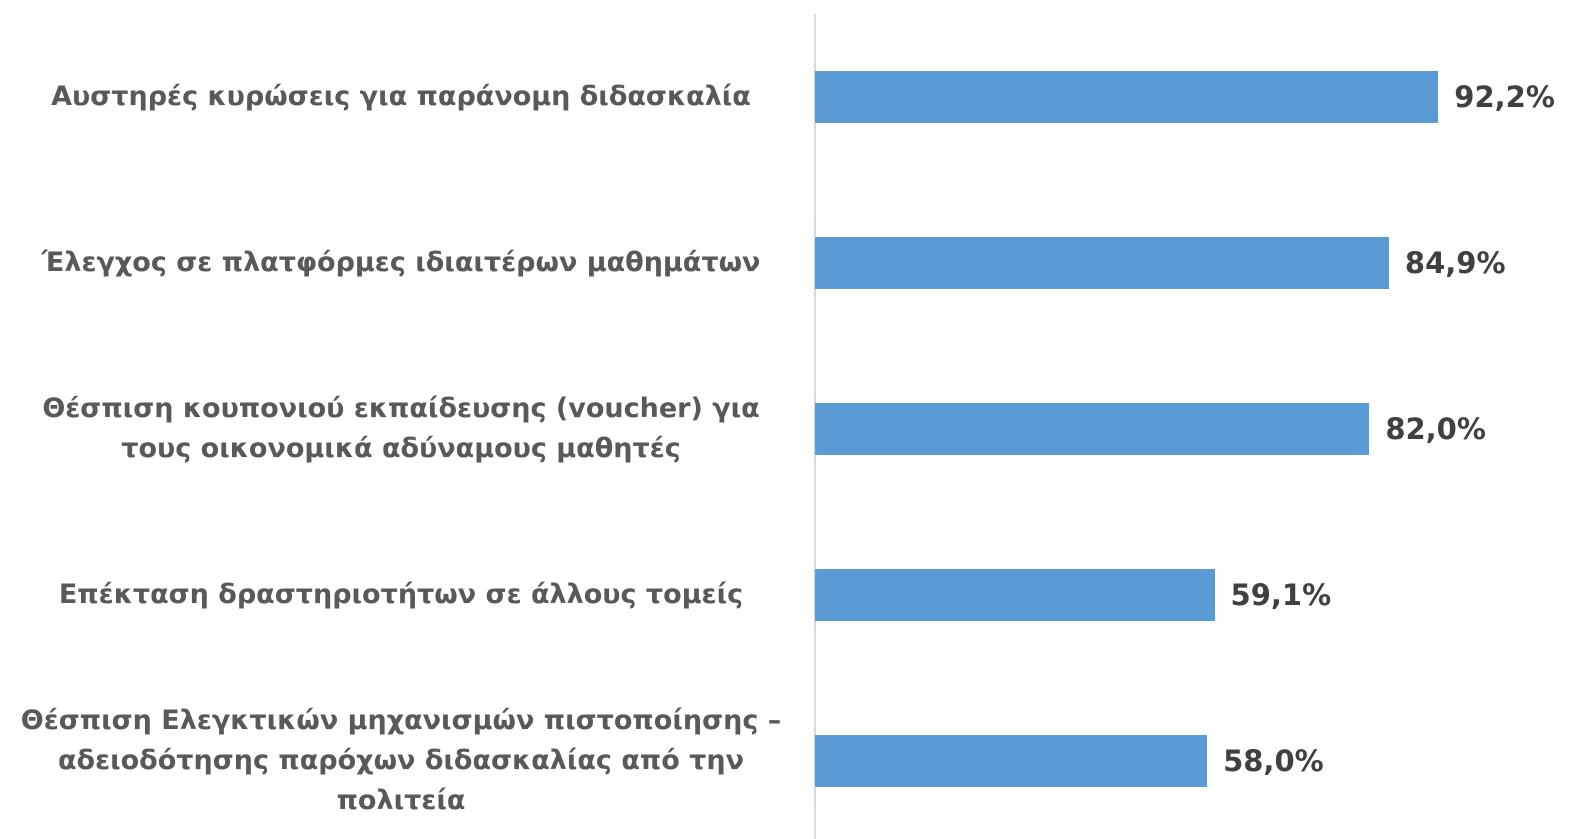 The width and height of the screenshot is (1570, 839). Describe the element at coordinates (401, 594) in the screenshot. I see `y-tick-label: Επέκταση δραστηριοτήτων σε άλλους τομείς` at that location.